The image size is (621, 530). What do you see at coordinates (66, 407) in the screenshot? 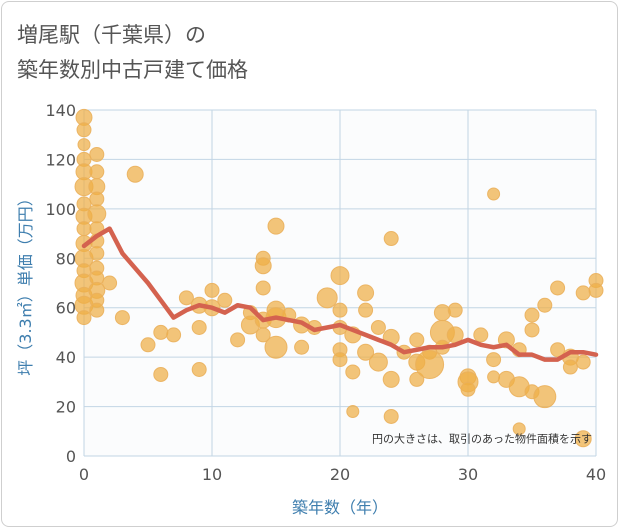
I see `y-tick-label: 20` at bounding box center [66, 407].